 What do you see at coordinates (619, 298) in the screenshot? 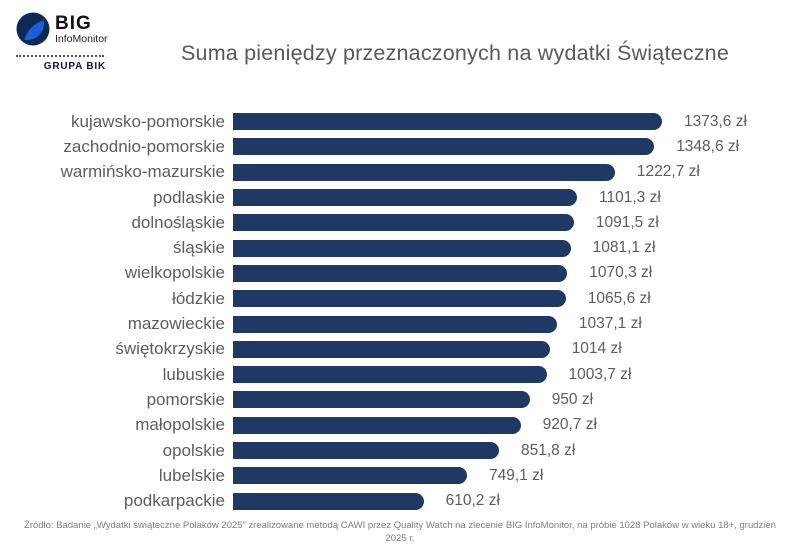
I see `value-label: 1065,6 zł` at bounding box center [619, 298].